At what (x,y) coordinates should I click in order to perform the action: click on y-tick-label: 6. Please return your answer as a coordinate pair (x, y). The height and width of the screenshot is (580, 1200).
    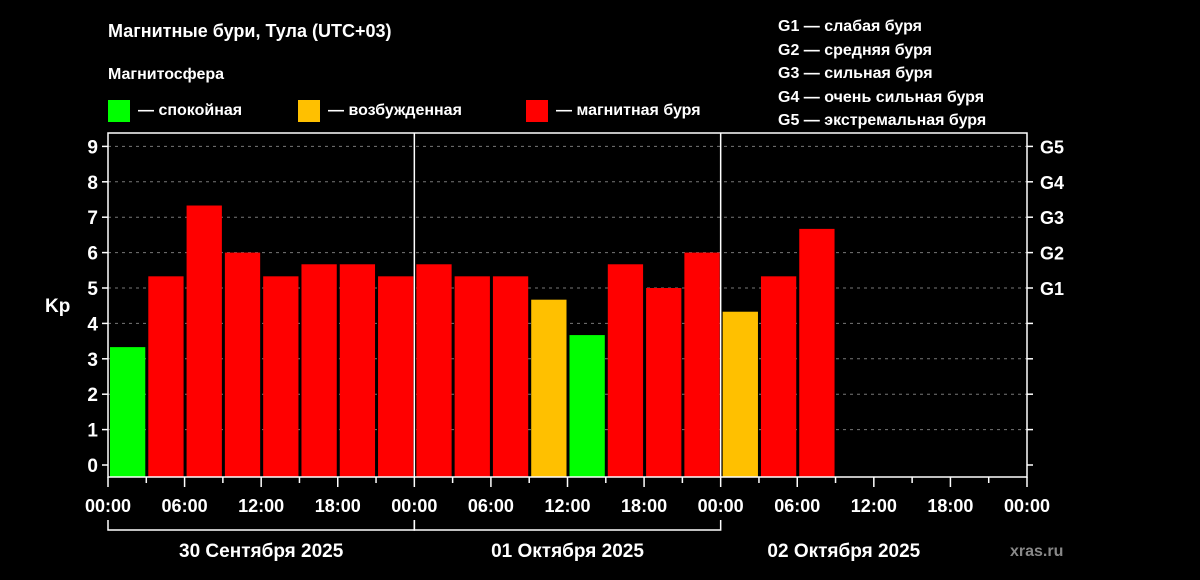
    Looking at the image, I should click on (92, 254).